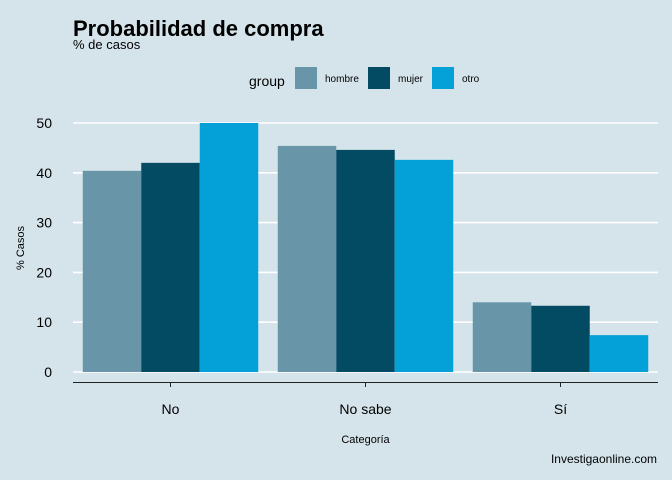  What do you see at coordinates (342, 79) in the screenshot?
I see `legend-label-hombre: hombre` at bounding box center [342, 79].